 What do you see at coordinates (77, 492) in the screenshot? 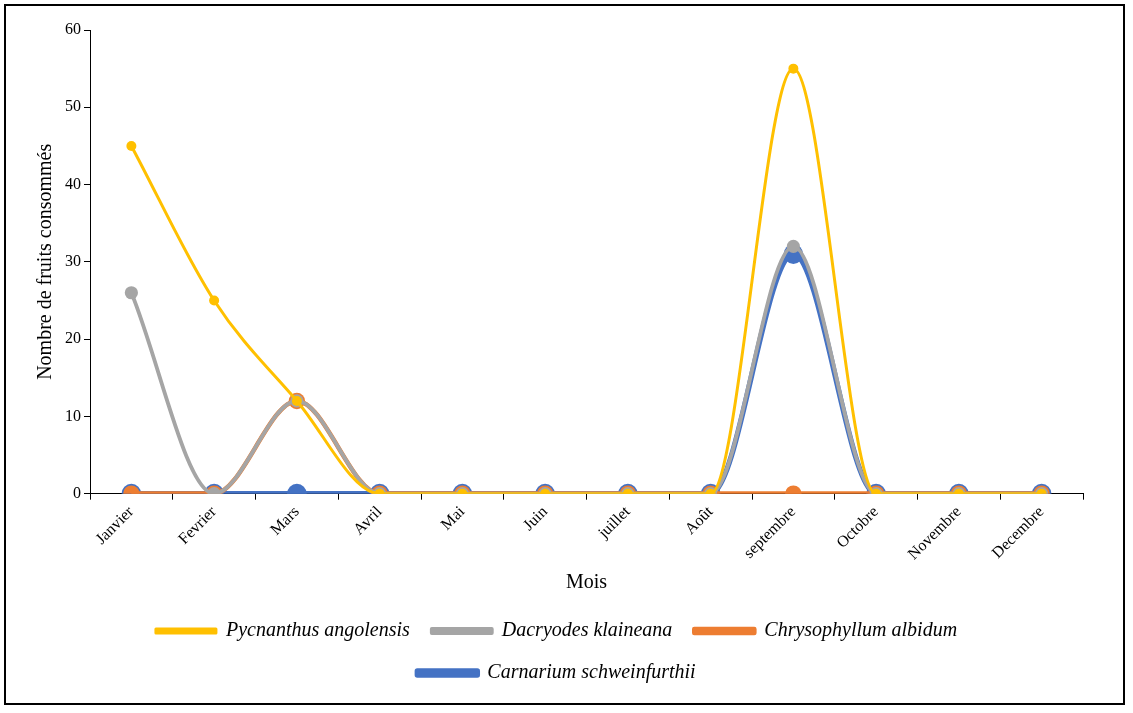
I see `y-tick-label: 0` at bounding box center [77, 492].